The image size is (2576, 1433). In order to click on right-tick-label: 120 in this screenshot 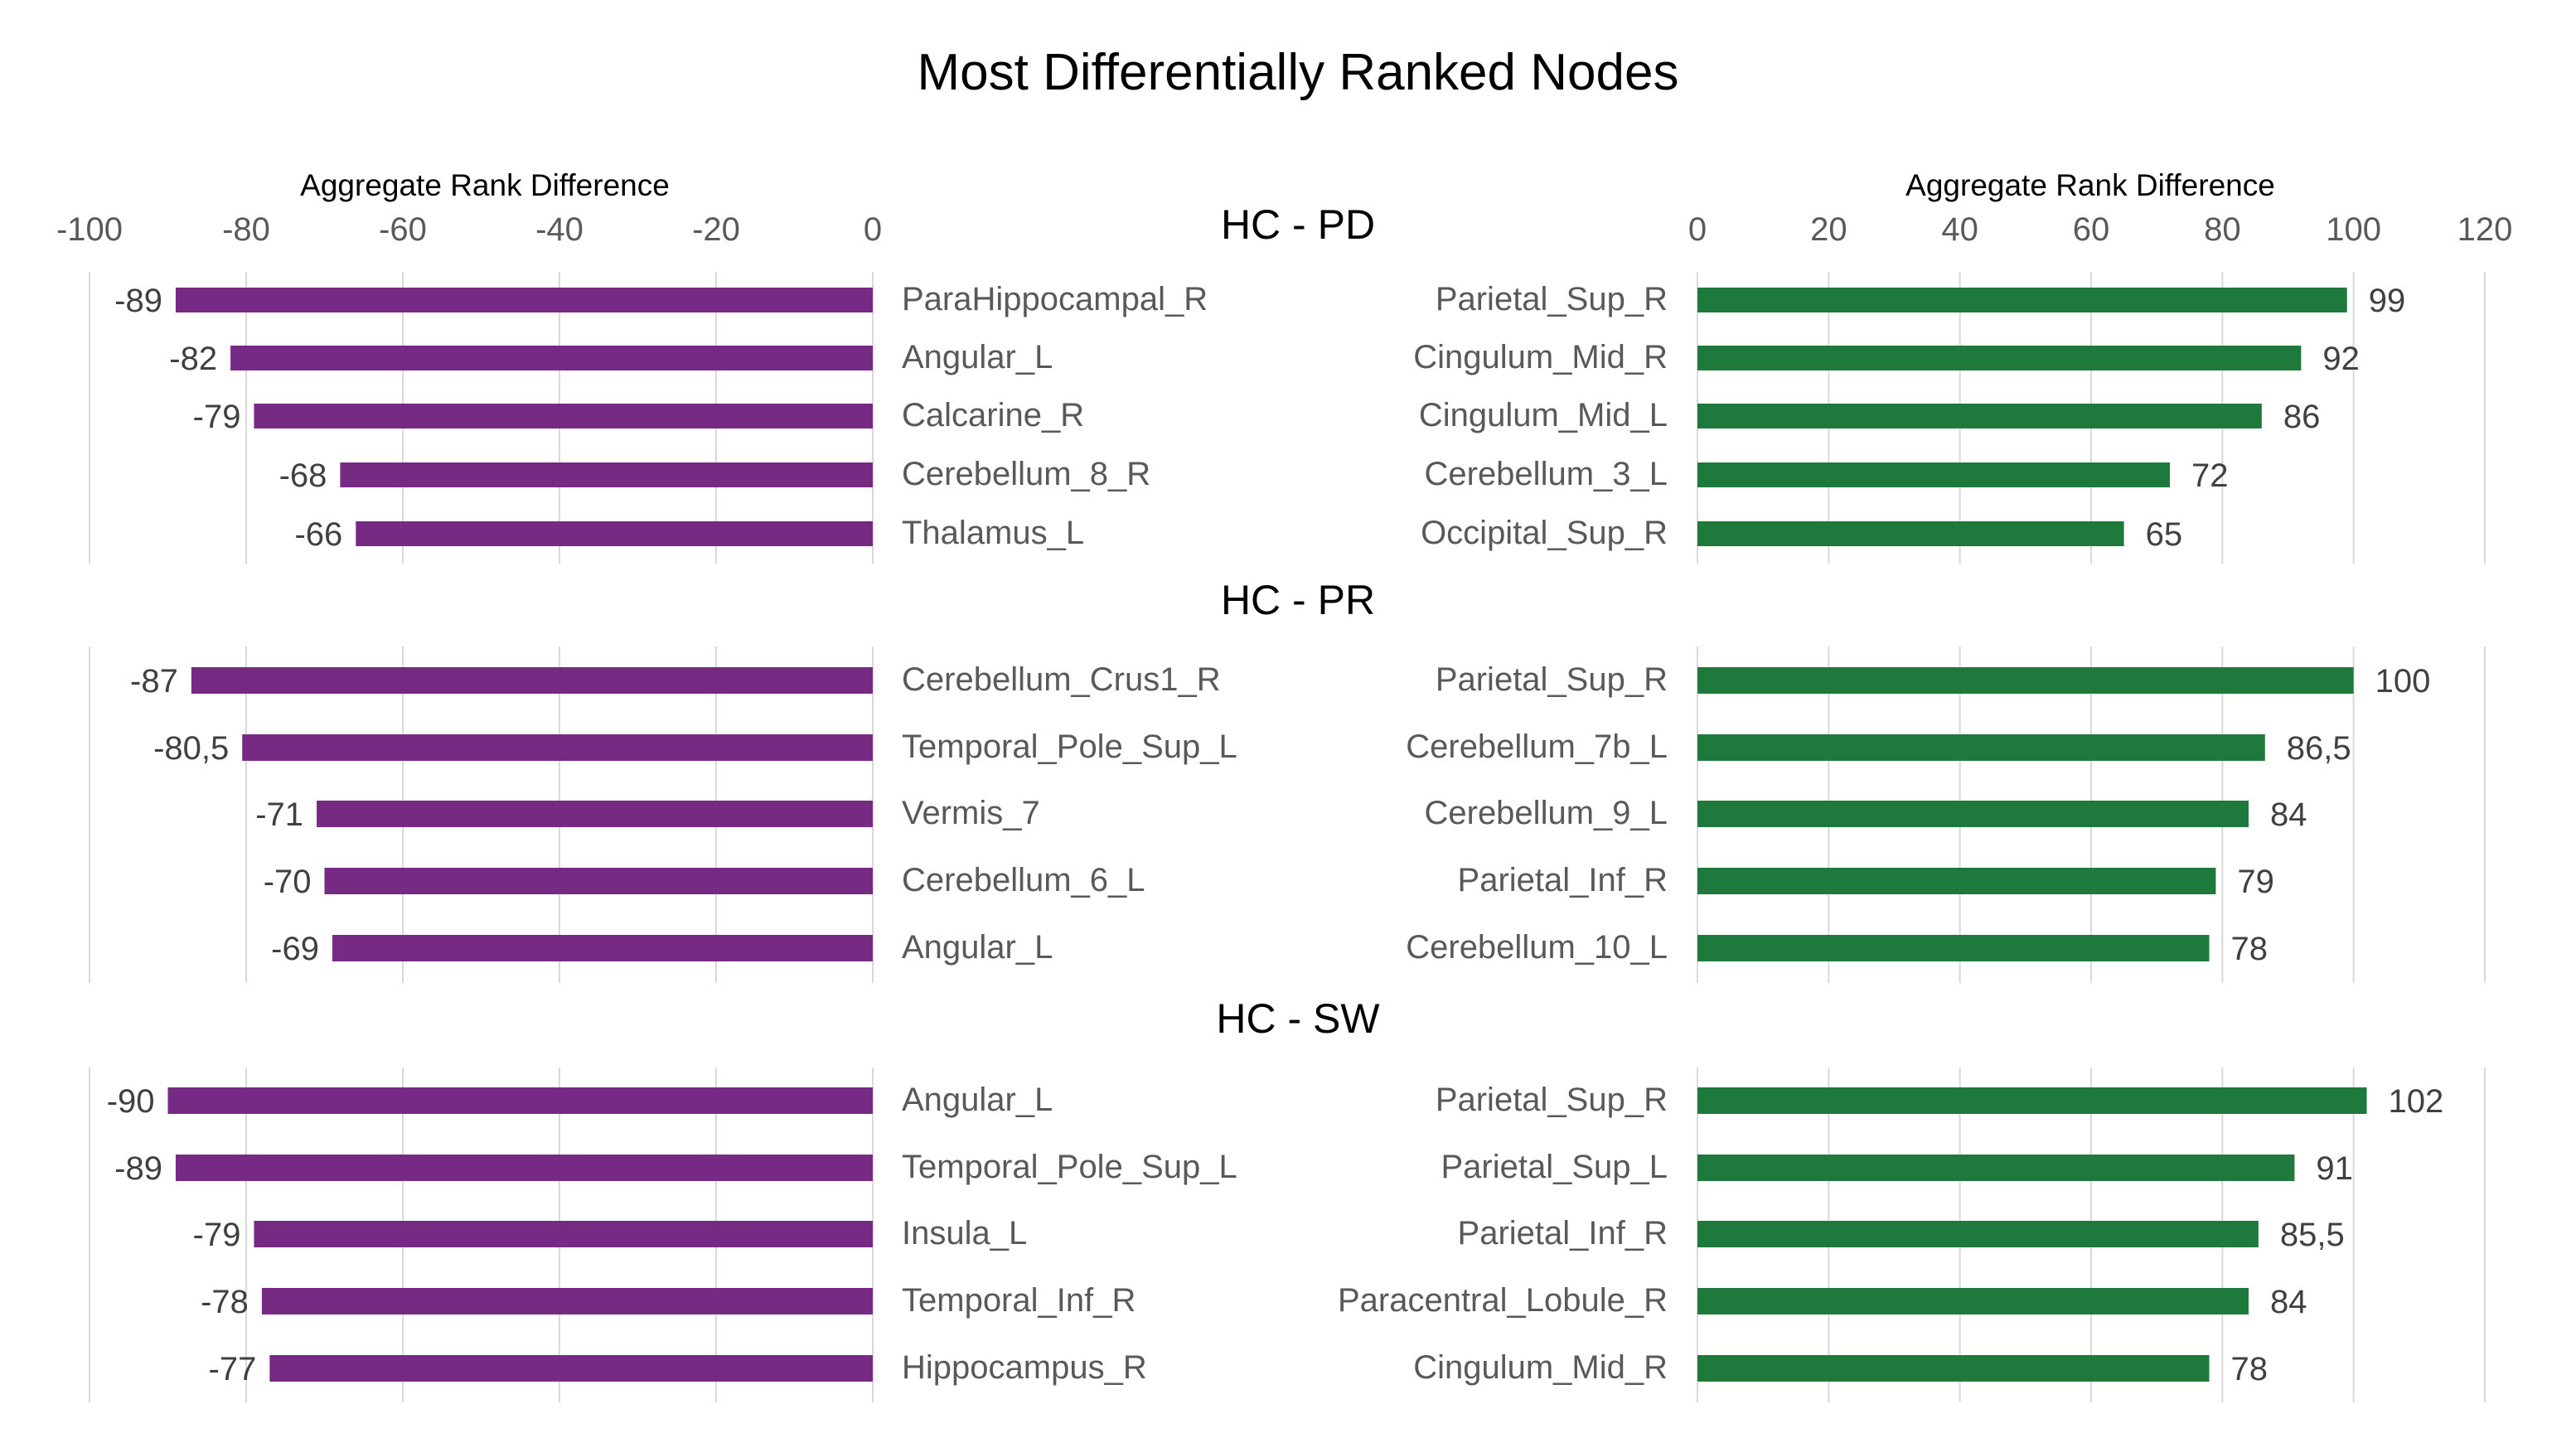, I will do `click(2485, 230)`.